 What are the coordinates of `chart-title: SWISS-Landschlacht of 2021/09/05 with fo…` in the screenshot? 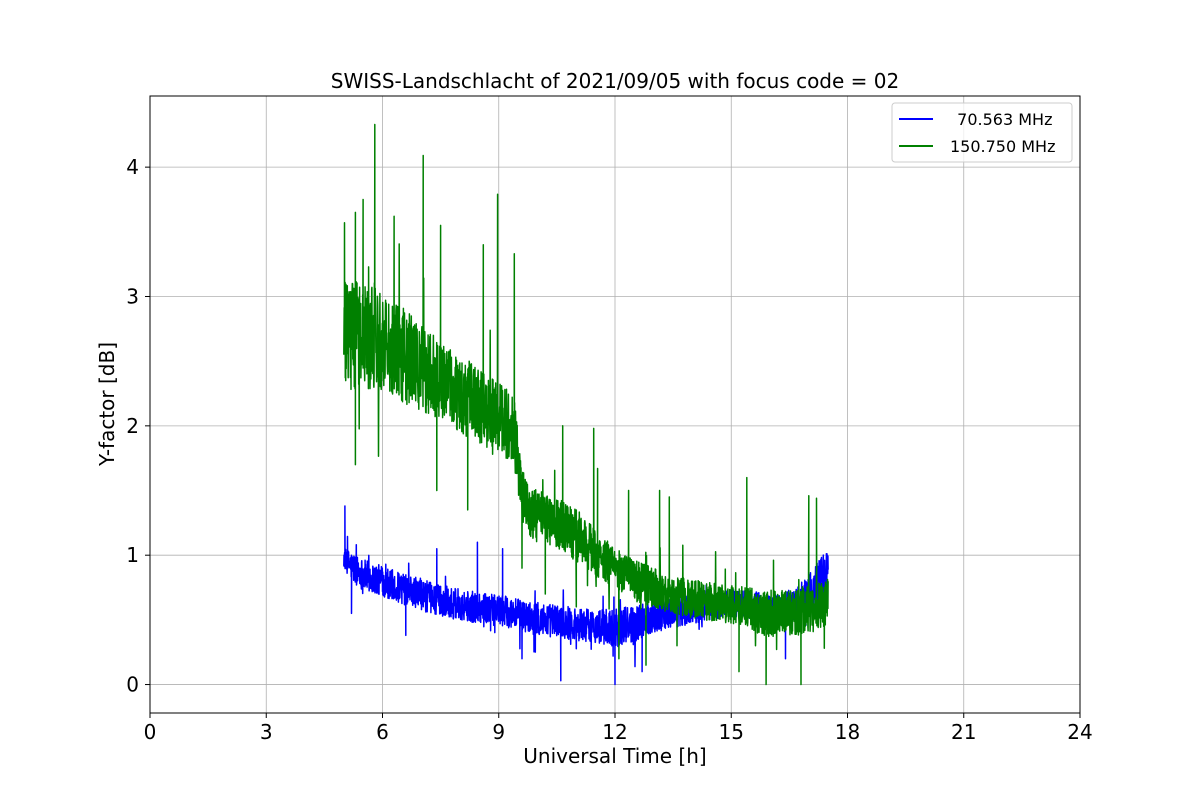 It's located at (615, 81).